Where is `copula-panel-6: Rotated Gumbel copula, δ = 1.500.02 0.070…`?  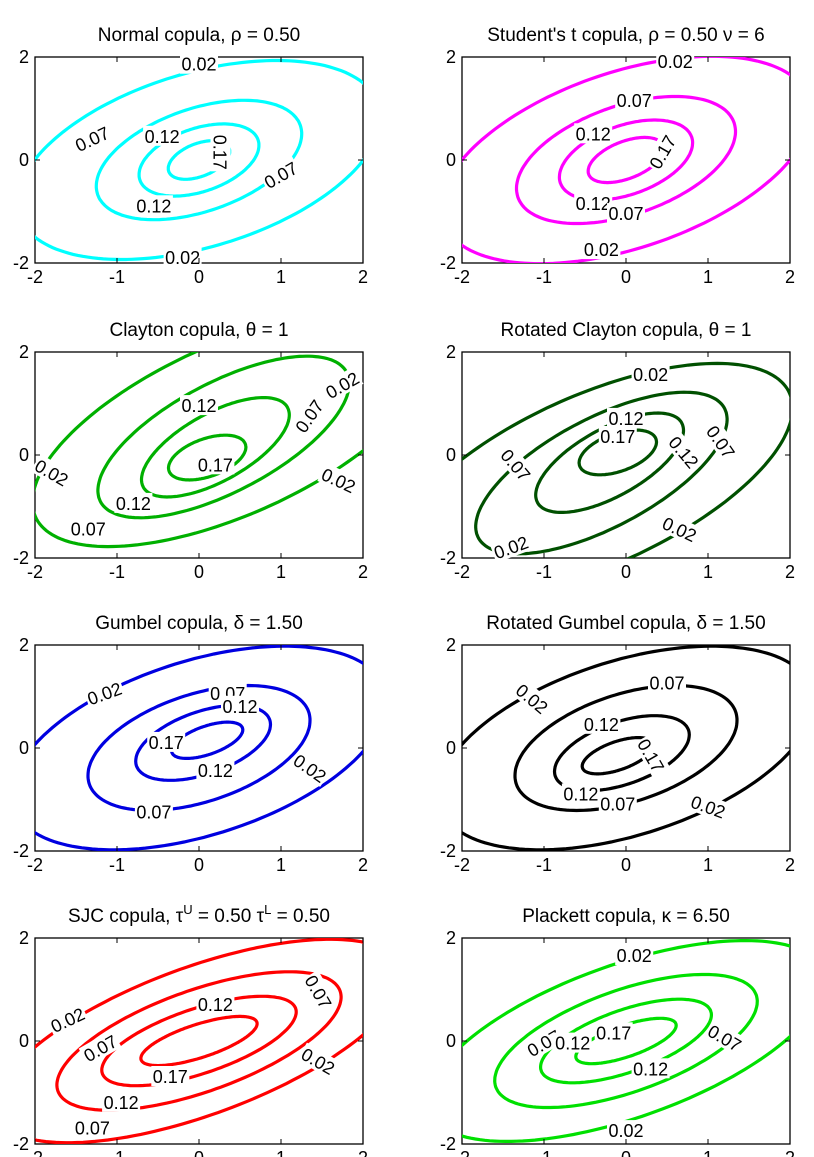 copula-panel-6: Rotated Gumbel copula, δ = 1.500.02 0.070… is located at coordinates (617, 744).